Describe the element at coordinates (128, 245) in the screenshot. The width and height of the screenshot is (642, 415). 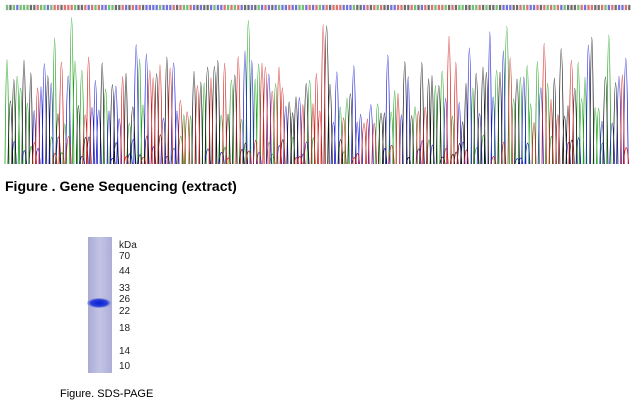
I see `unit-label: kDa` at that location.